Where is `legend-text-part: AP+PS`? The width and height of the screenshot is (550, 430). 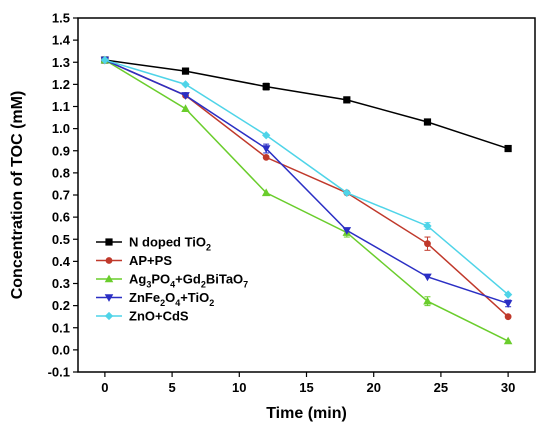 legend-text-part: AP+PS is located at coordinates (150, 260).